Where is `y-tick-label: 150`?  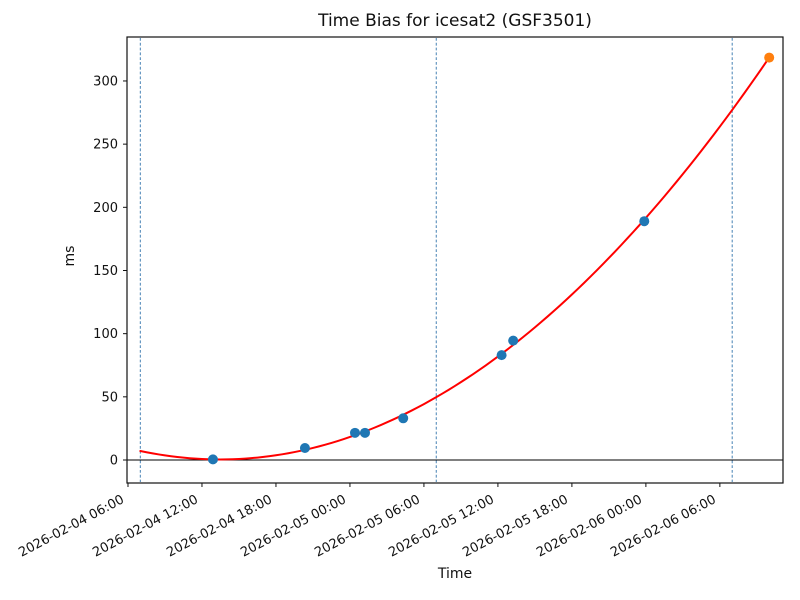 y-tick-label: 150 is located at coordinates (105, 271).